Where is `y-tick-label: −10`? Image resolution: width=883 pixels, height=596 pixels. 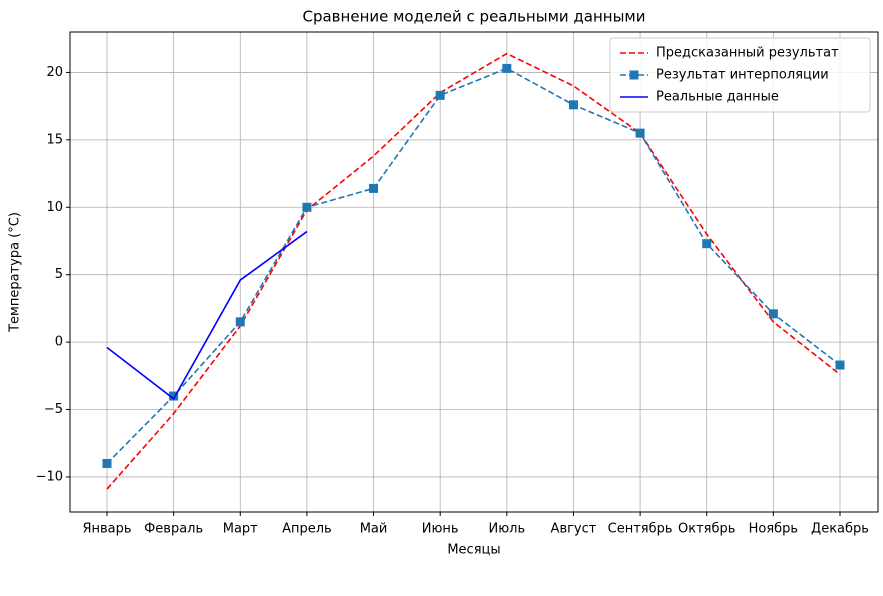
y-tick-label: −10 is located at coordinates (49, 476).